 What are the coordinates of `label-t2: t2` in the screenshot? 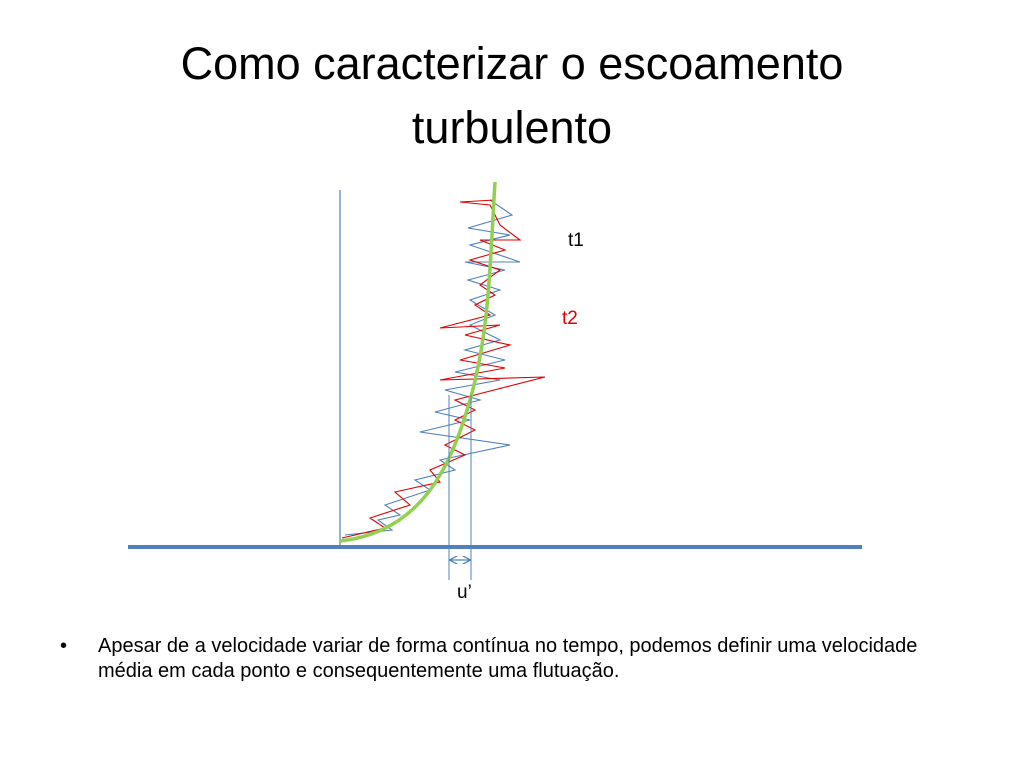 It's located at (570, 318).